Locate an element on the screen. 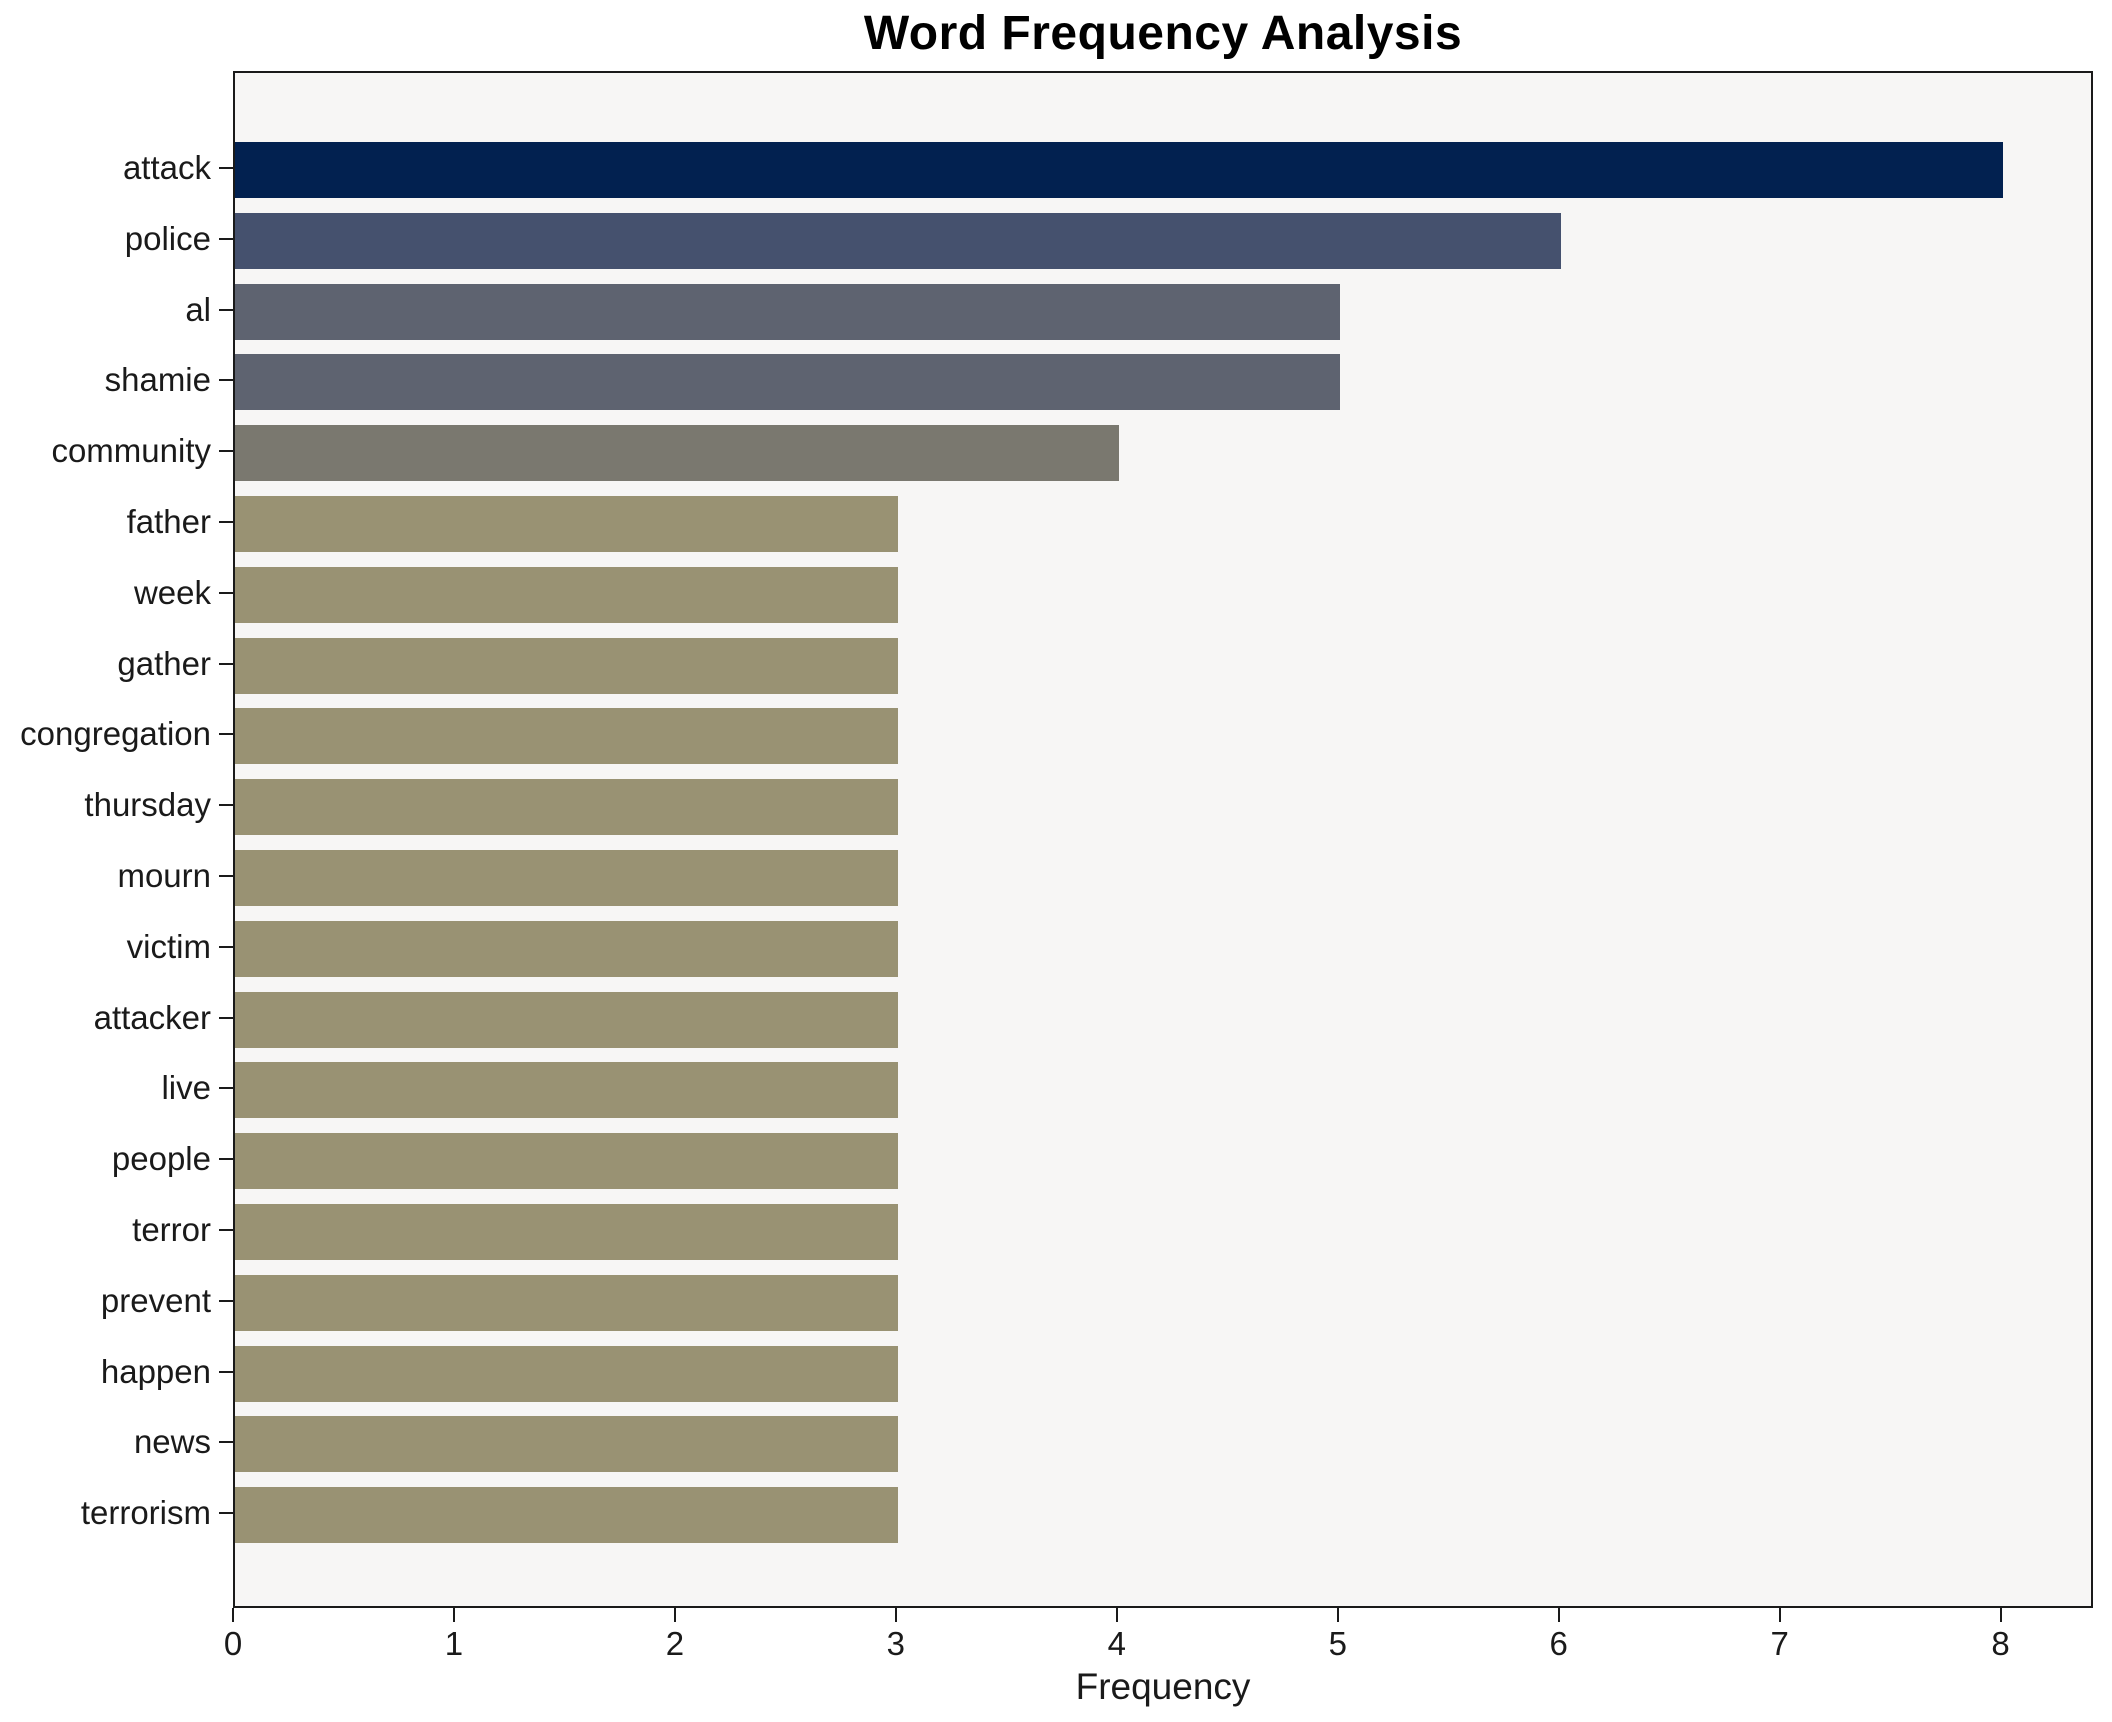 This screenshot has width=2112, height=1722. bar-week is located at coordinates (566, 594).